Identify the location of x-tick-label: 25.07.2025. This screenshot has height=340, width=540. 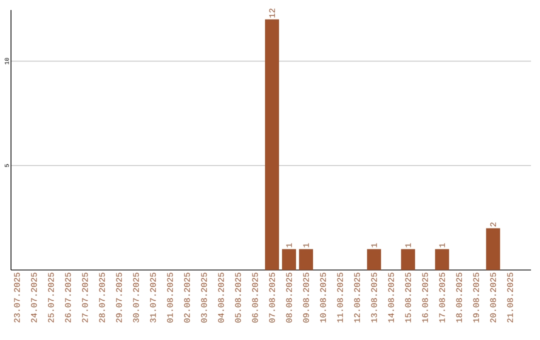
(51, 297).